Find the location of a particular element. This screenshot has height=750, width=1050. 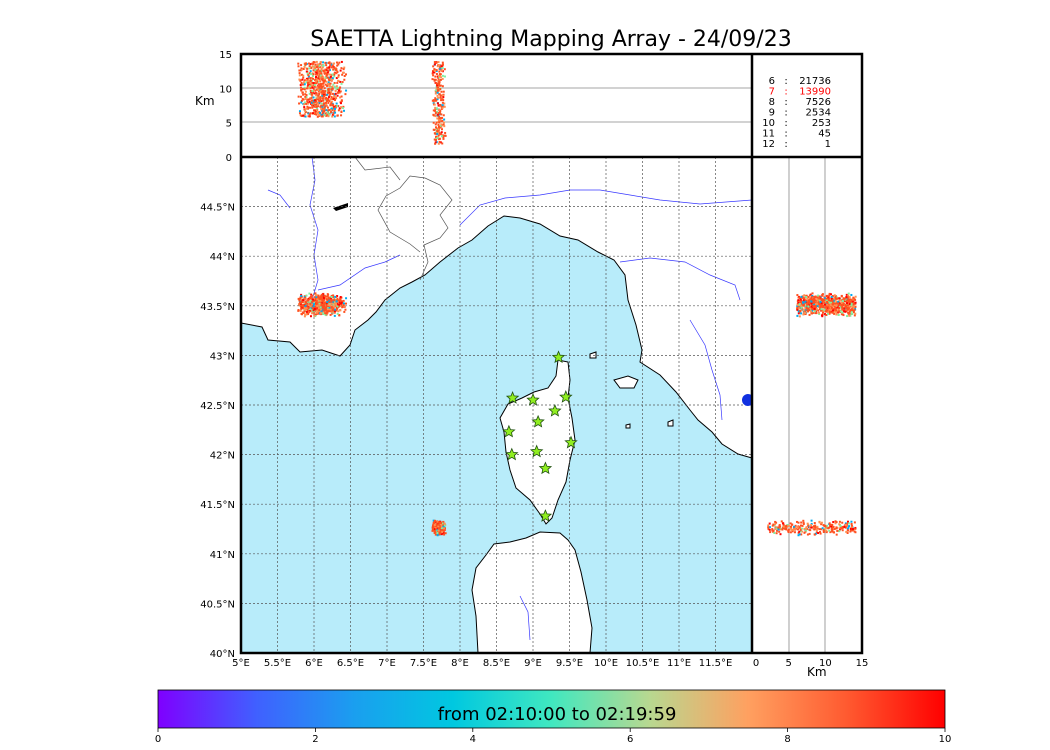

colorbar-tick-label: 2 is located at coordinates (315, 739).